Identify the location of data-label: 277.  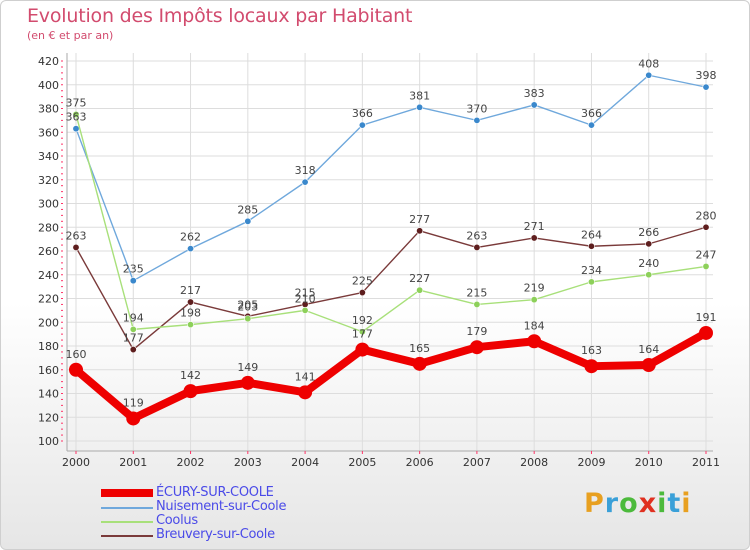
(419, 219).